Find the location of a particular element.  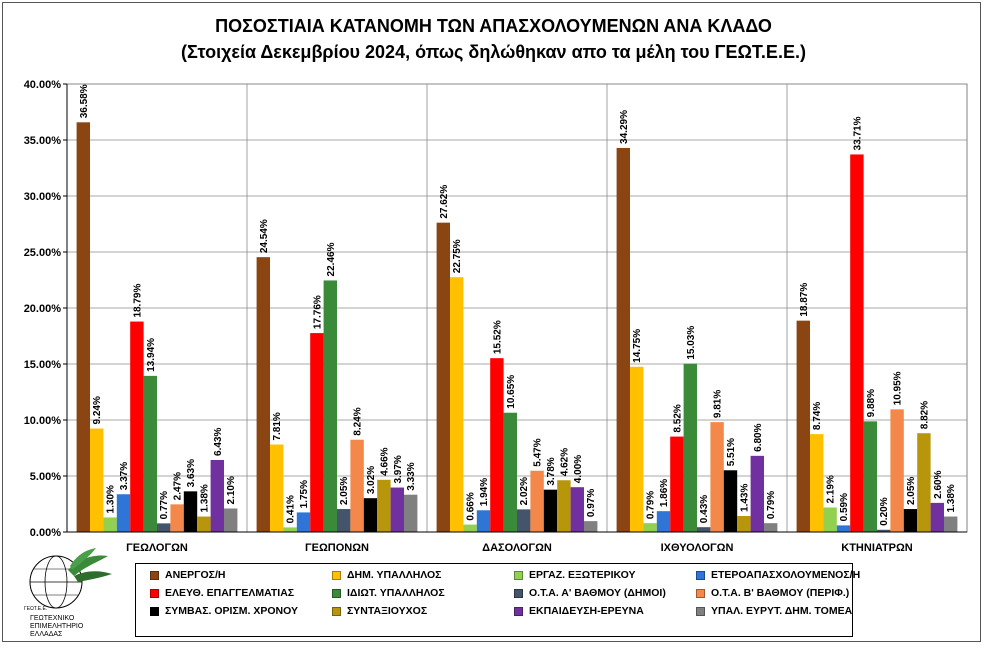

data-label: 10.65% is located at coordinates (511, 392).